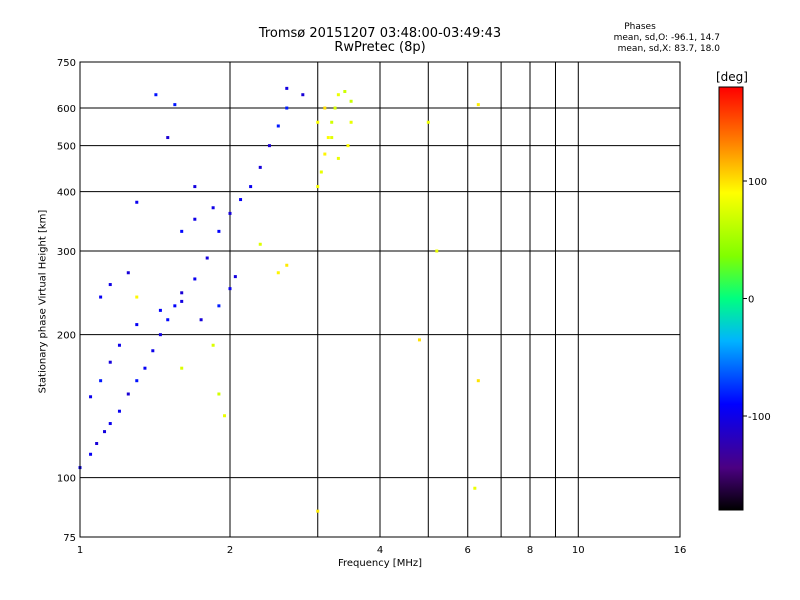  What do you see at coordinates (66, 301) in the screenshot?
I see `y-tick-labels: 75 100 200 300 400 500 600 750` at bounding box center [66, 301].